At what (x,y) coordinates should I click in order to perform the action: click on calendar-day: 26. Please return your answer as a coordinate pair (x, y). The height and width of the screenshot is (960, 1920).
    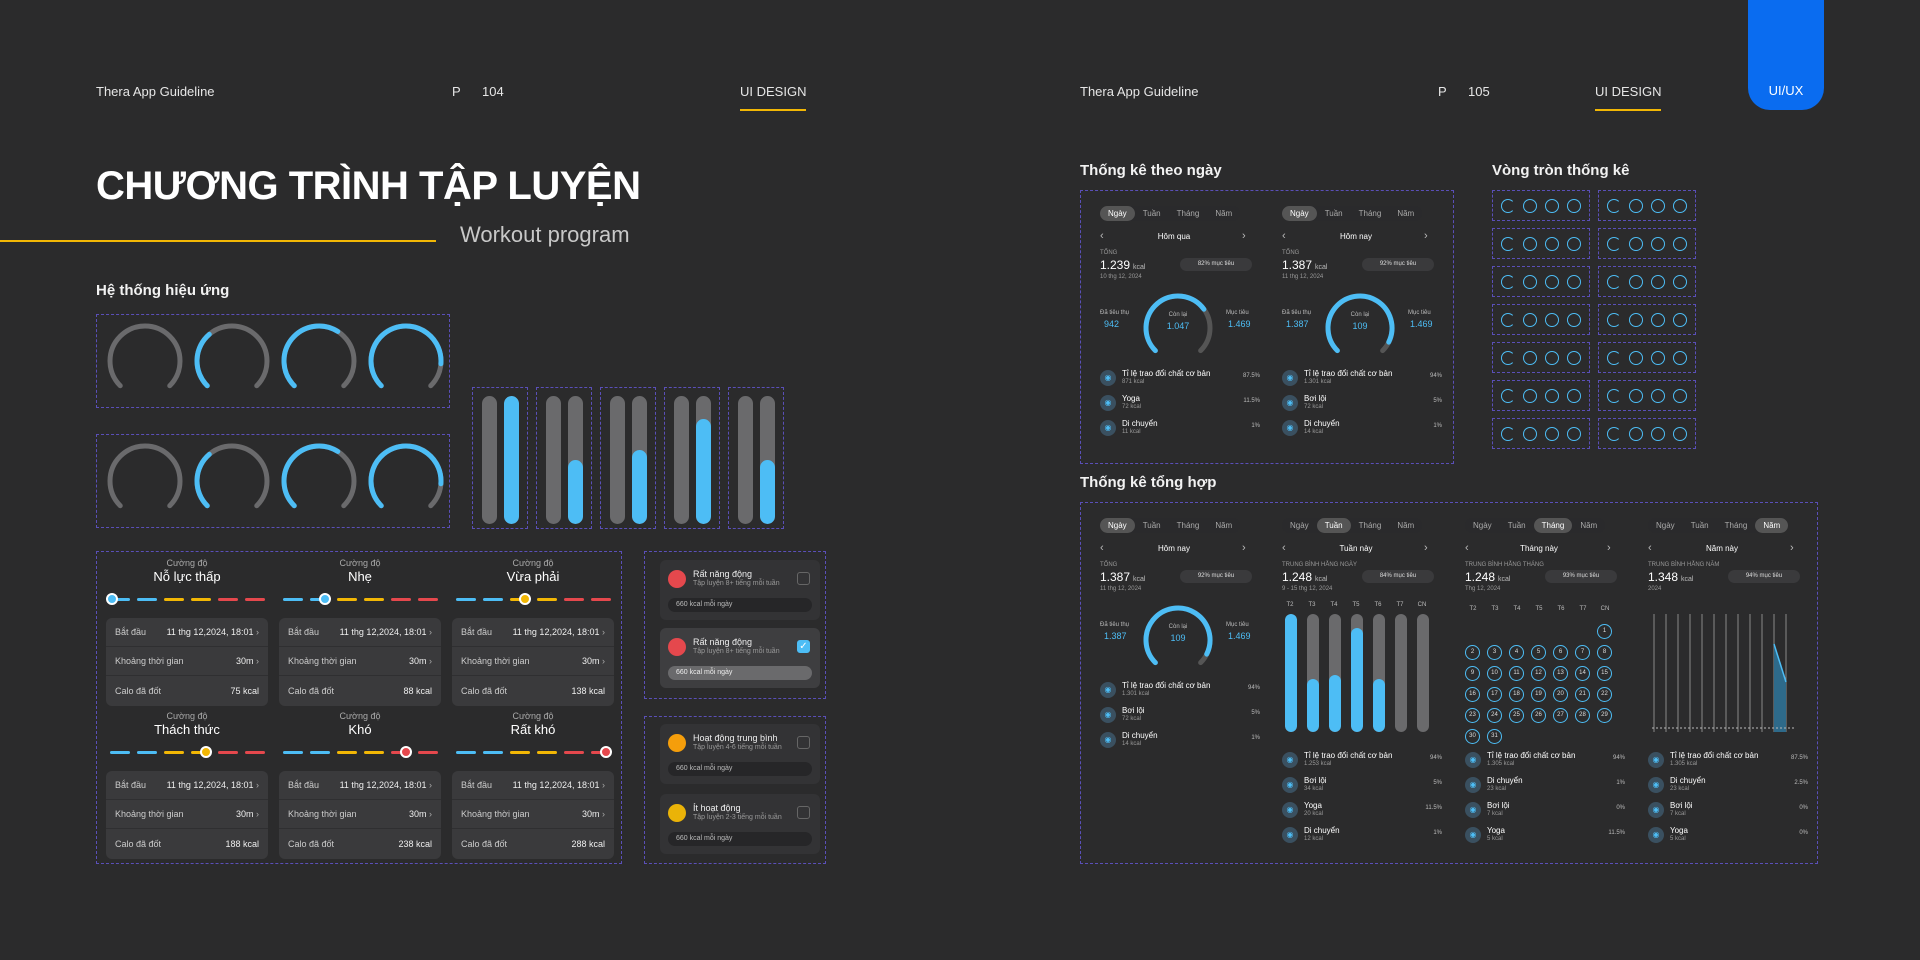
    Looking at the image, I should click on (1538, 715).